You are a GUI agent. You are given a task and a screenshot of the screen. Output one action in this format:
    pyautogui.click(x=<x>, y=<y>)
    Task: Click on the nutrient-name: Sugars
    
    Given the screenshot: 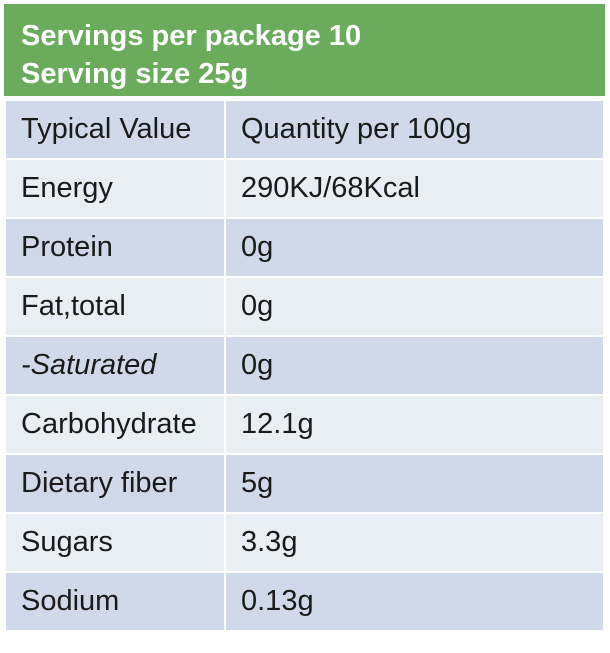 What is the action you would take?
    pyautogui.click(x=115, y=542)
    